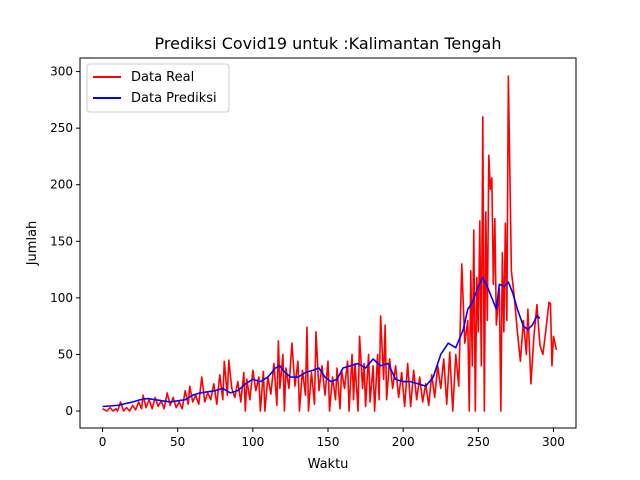 The width and height of the screenshot is (640, 480). I want to click on y-tick-label: 200, so click(61, 185).